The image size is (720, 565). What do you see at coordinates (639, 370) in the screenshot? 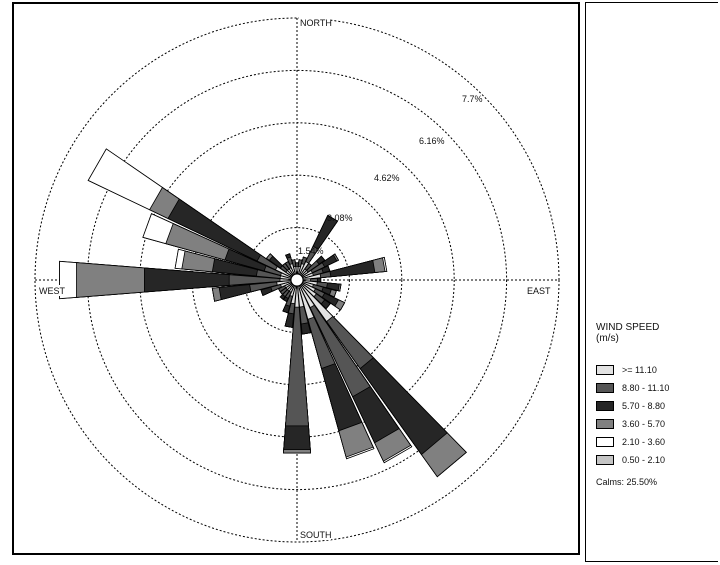
I see `legend-label: >= 11.10` at bounding box center [639, 370].